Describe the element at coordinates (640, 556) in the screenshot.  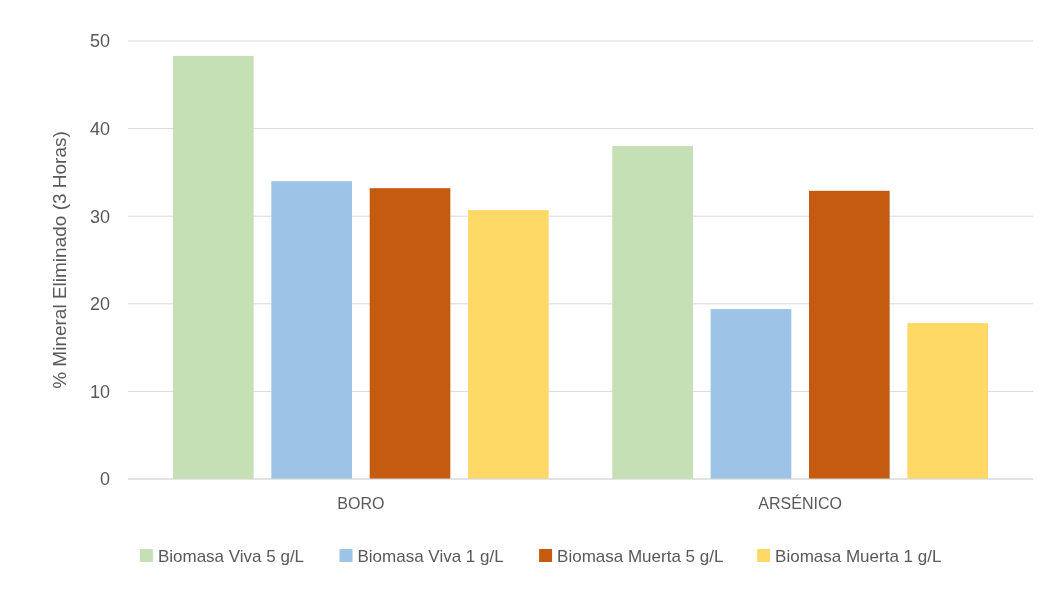
I see `legend-label: Biomasa Muerta 5 g/L` at that location.